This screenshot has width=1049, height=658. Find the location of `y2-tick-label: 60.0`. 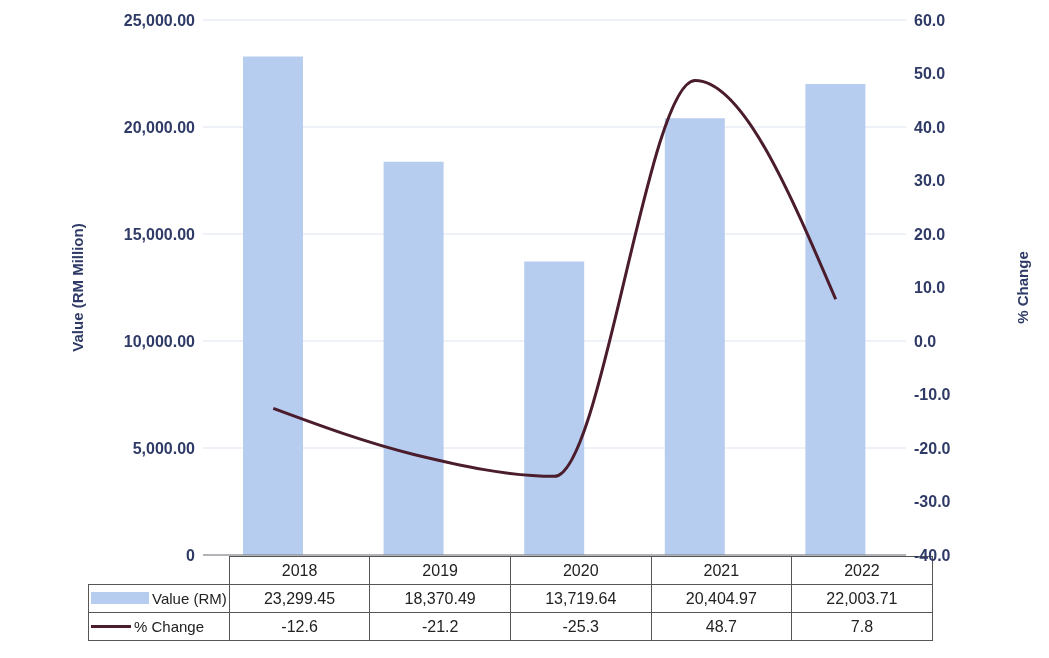

y2-tick-label: 60.0 is located at coordinates (930, 20).